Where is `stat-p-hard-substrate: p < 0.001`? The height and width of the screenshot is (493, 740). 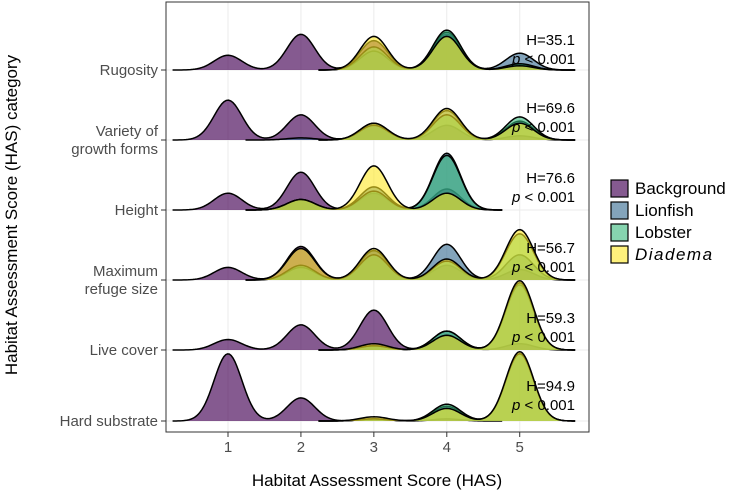
stat-p-hard-substrate: p < 0.001 is located at coordinates (543, 405).